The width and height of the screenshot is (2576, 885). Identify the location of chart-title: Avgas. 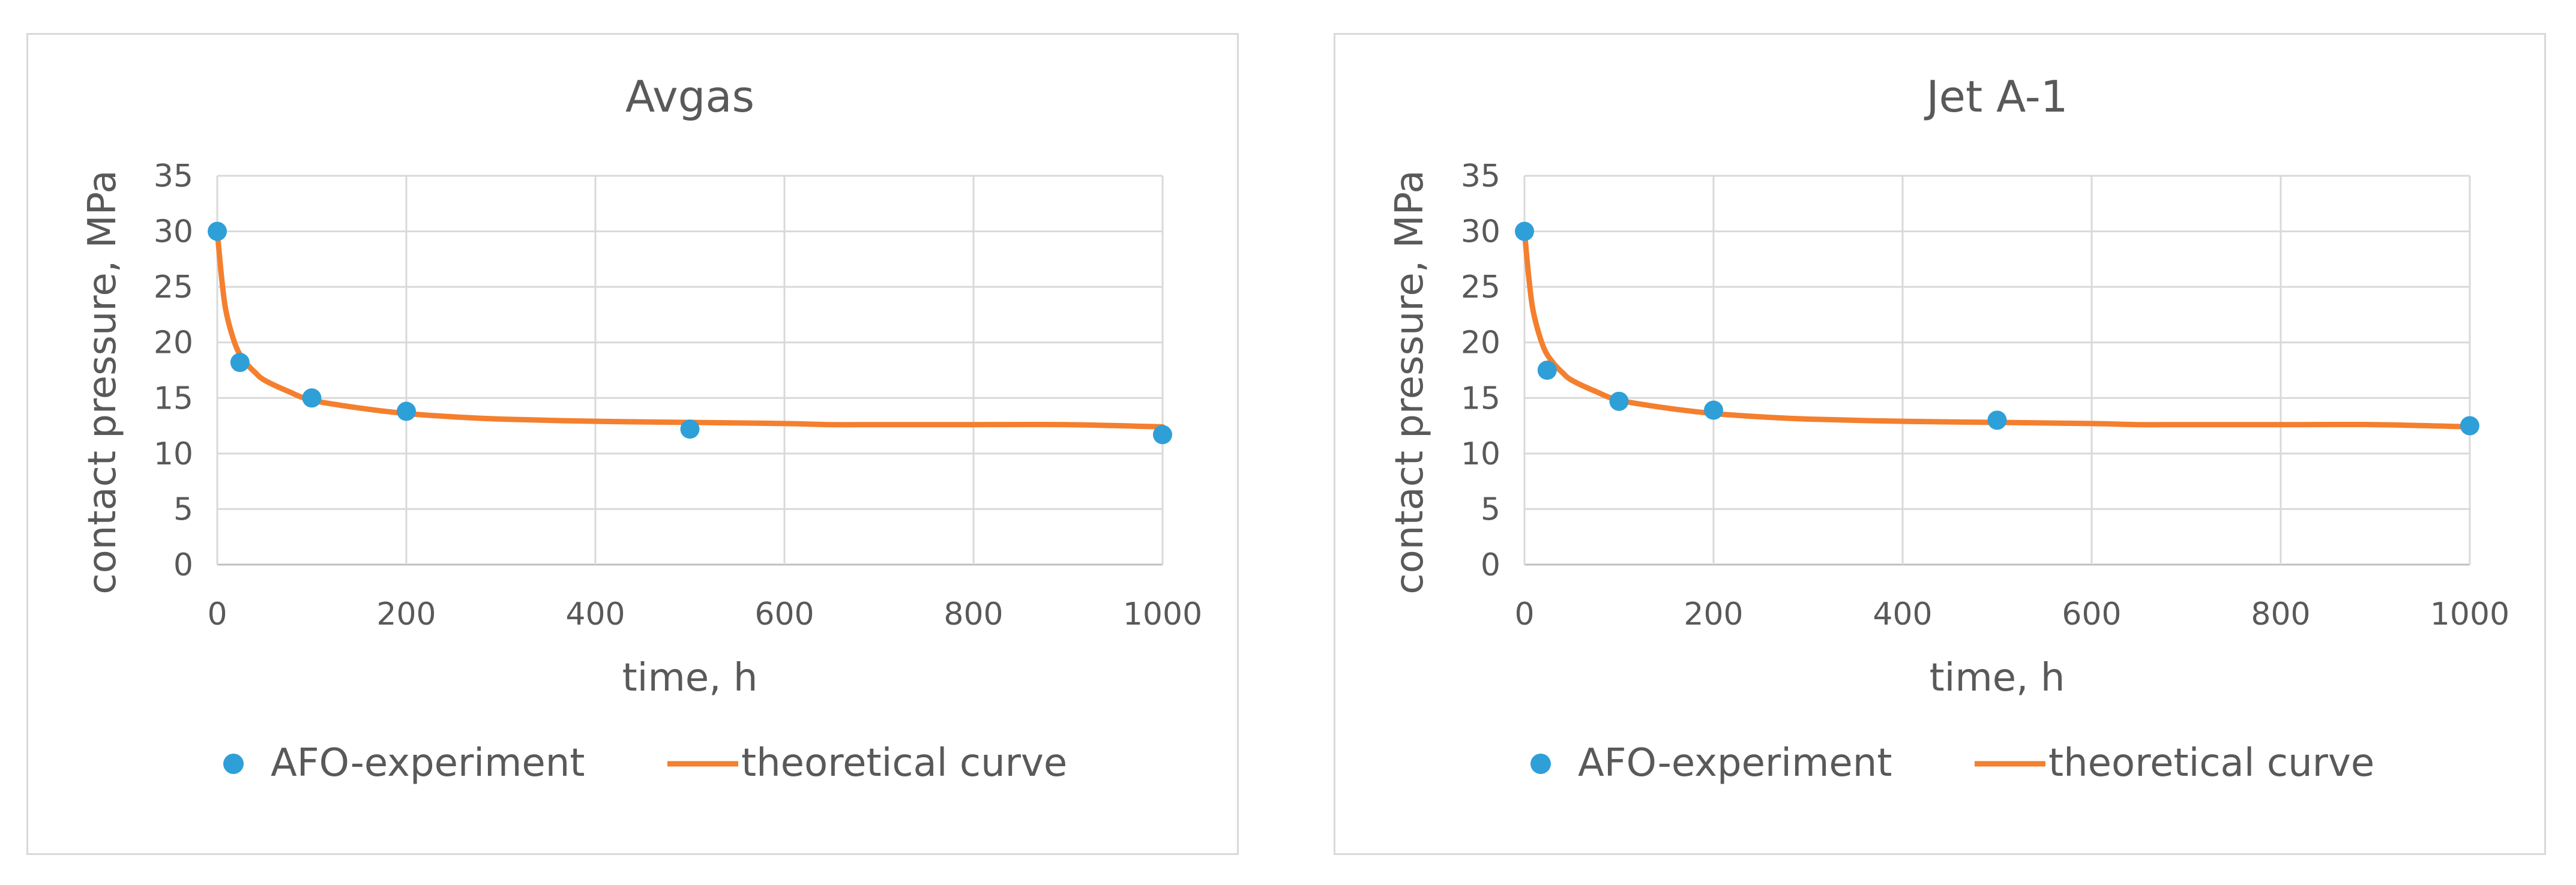
(690, 96).